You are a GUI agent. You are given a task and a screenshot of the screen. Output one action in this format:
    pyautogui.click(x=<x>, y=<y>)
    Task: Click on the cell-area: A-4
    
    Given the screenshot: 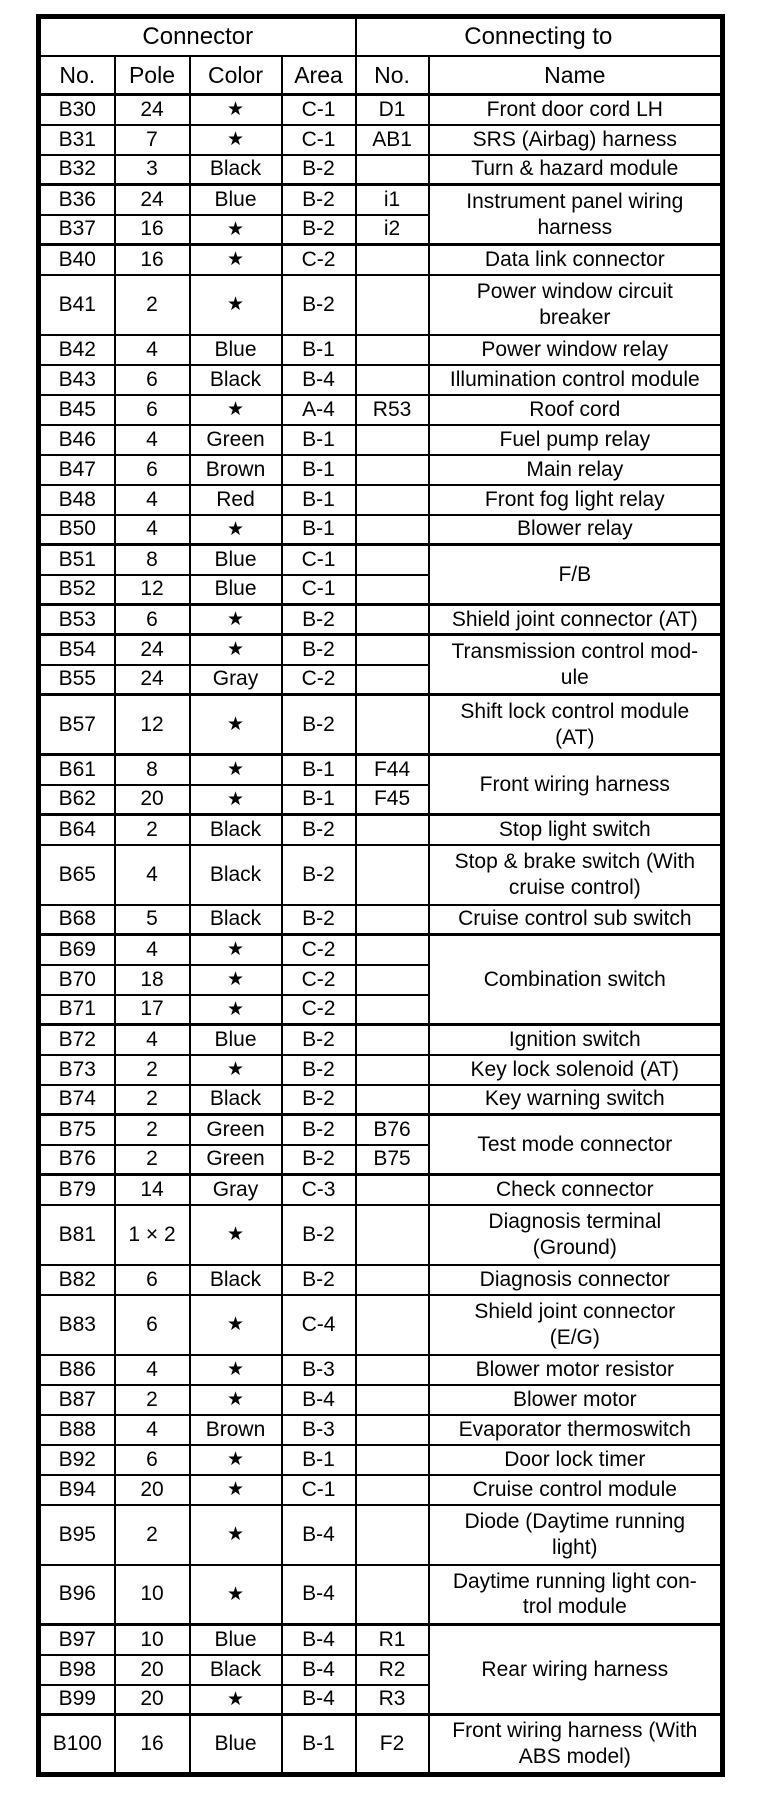 What is the action you would take?
    pyautogui.click(x=318, y=409)
    